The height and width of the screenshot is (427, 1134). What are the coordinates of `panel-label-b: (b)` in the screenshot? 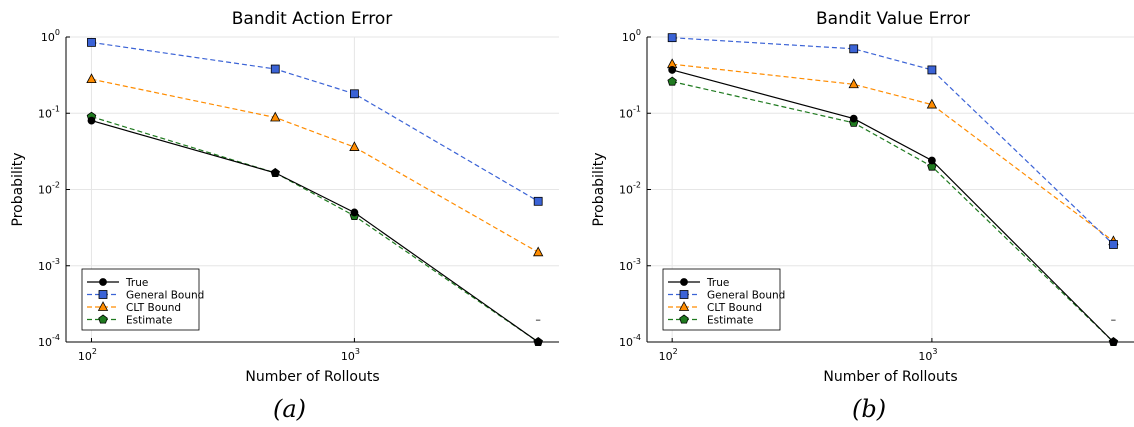 It's located at (869, 409).